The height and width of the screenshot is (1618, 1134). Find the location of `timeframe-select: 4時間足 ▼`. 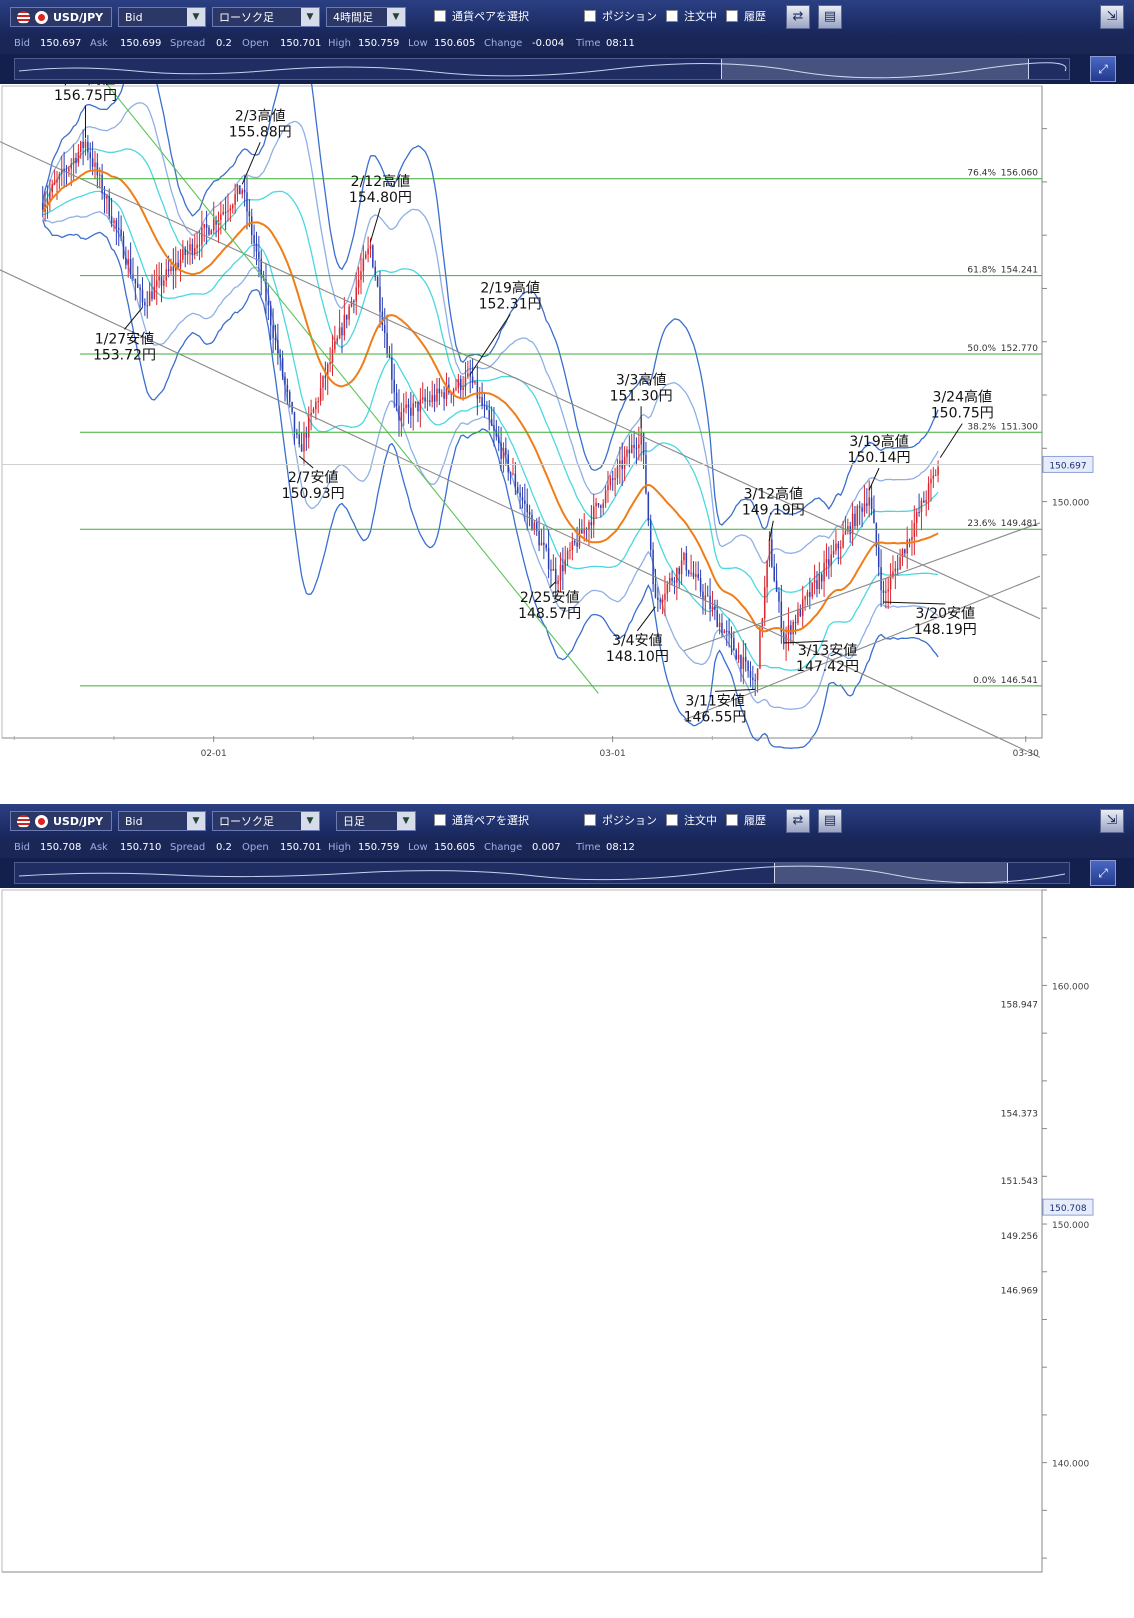

timeframe-select: 4時間足 ▼ is located at coordinates (366, 17).